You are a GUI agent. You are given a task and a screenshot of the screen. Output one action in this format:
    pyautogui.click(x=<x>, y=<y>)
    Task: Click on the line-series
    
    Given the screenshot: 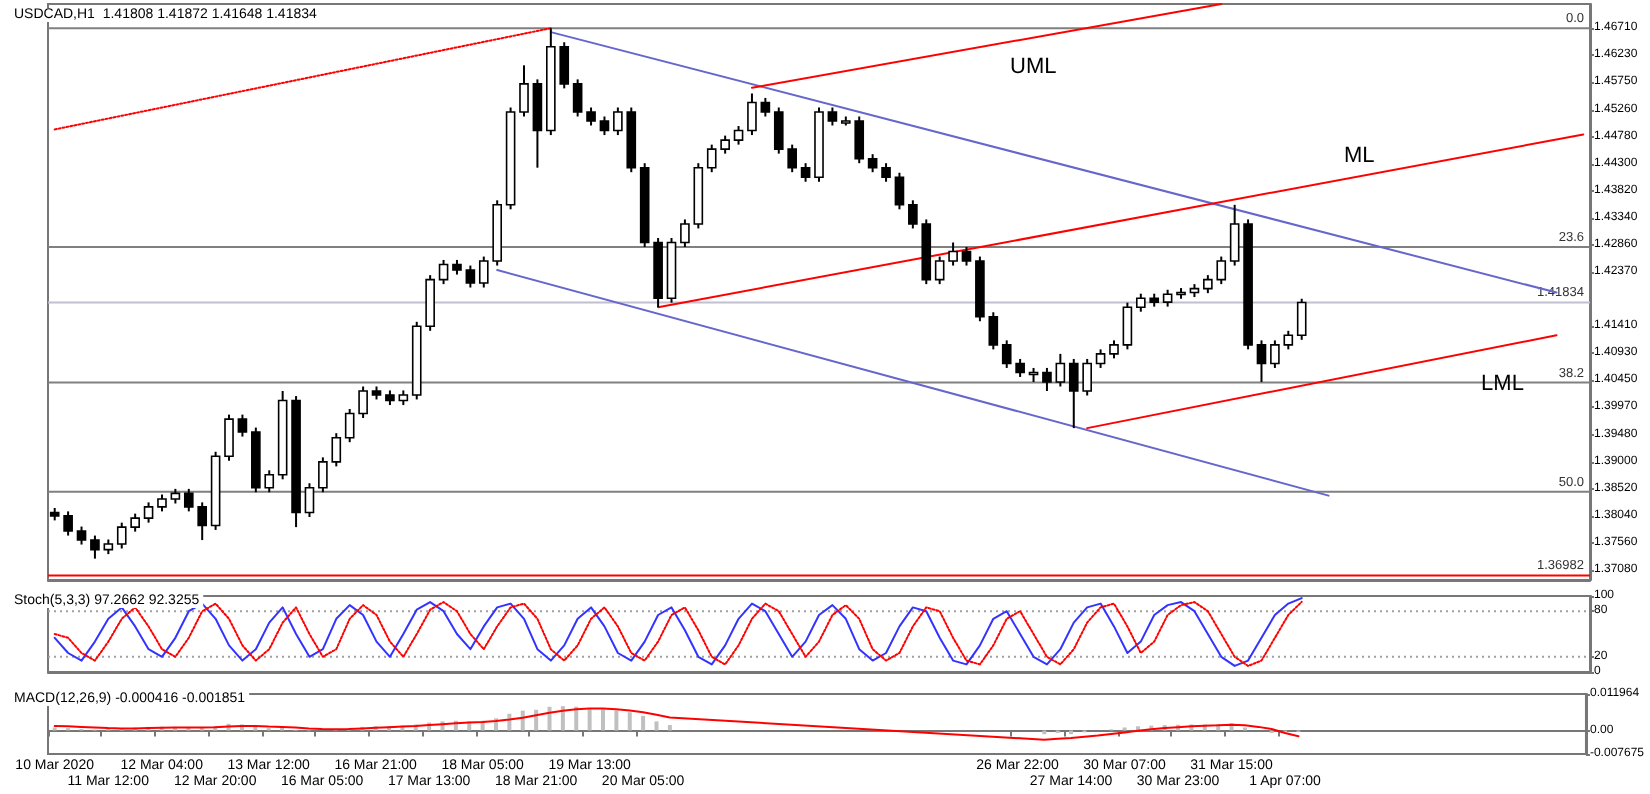 What is the action you would take?
    pyautogui.click(x=676, y=724)
    